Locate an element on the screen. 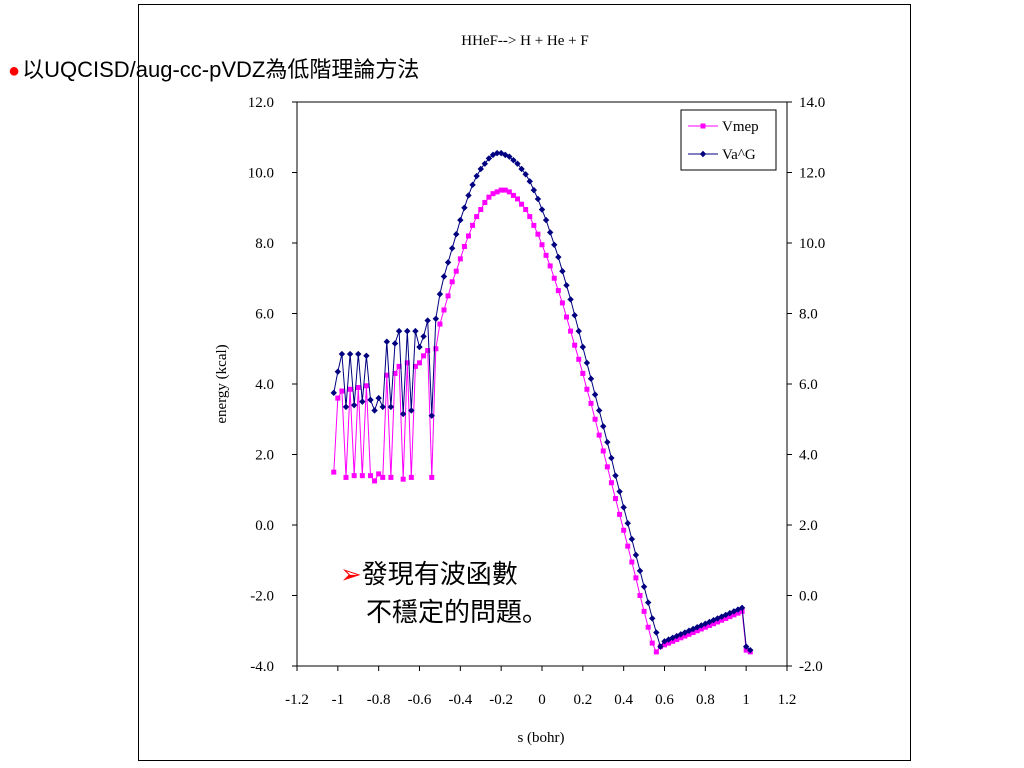 The image size is (1024, 768). legend-box is located at coordinates (728, 140).